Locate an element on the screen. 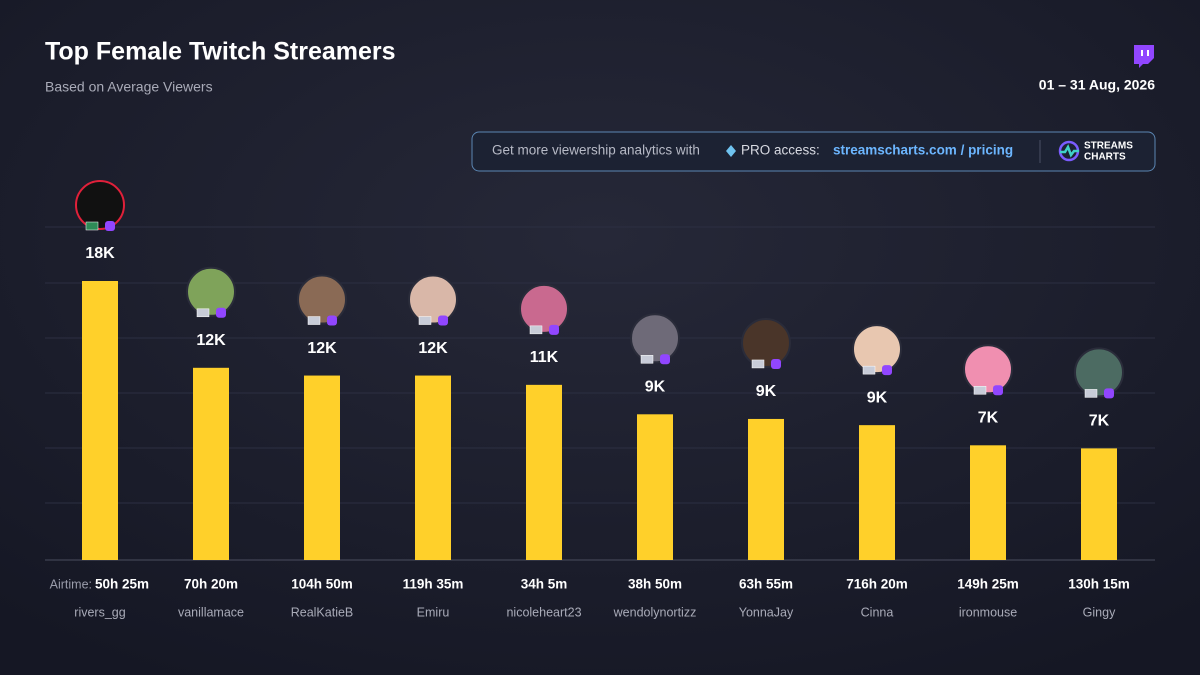  value-label: 11K is located at coordinates (544, 357).